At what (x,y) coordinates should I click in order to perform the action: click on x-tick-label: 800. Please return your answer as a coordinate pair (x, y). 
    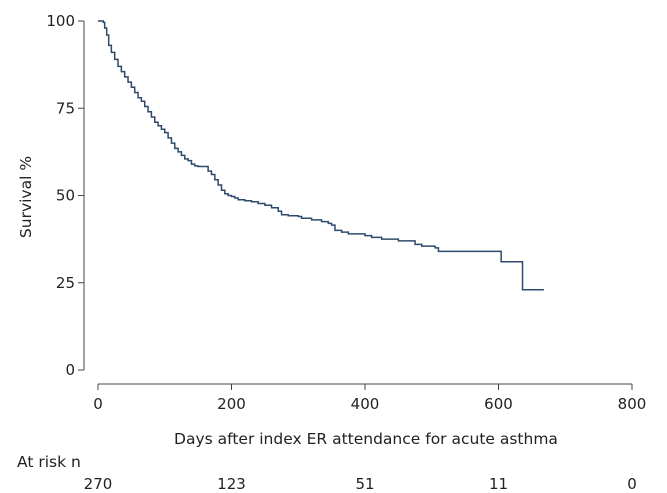
    Looking at the image, I should click on (632, 404).